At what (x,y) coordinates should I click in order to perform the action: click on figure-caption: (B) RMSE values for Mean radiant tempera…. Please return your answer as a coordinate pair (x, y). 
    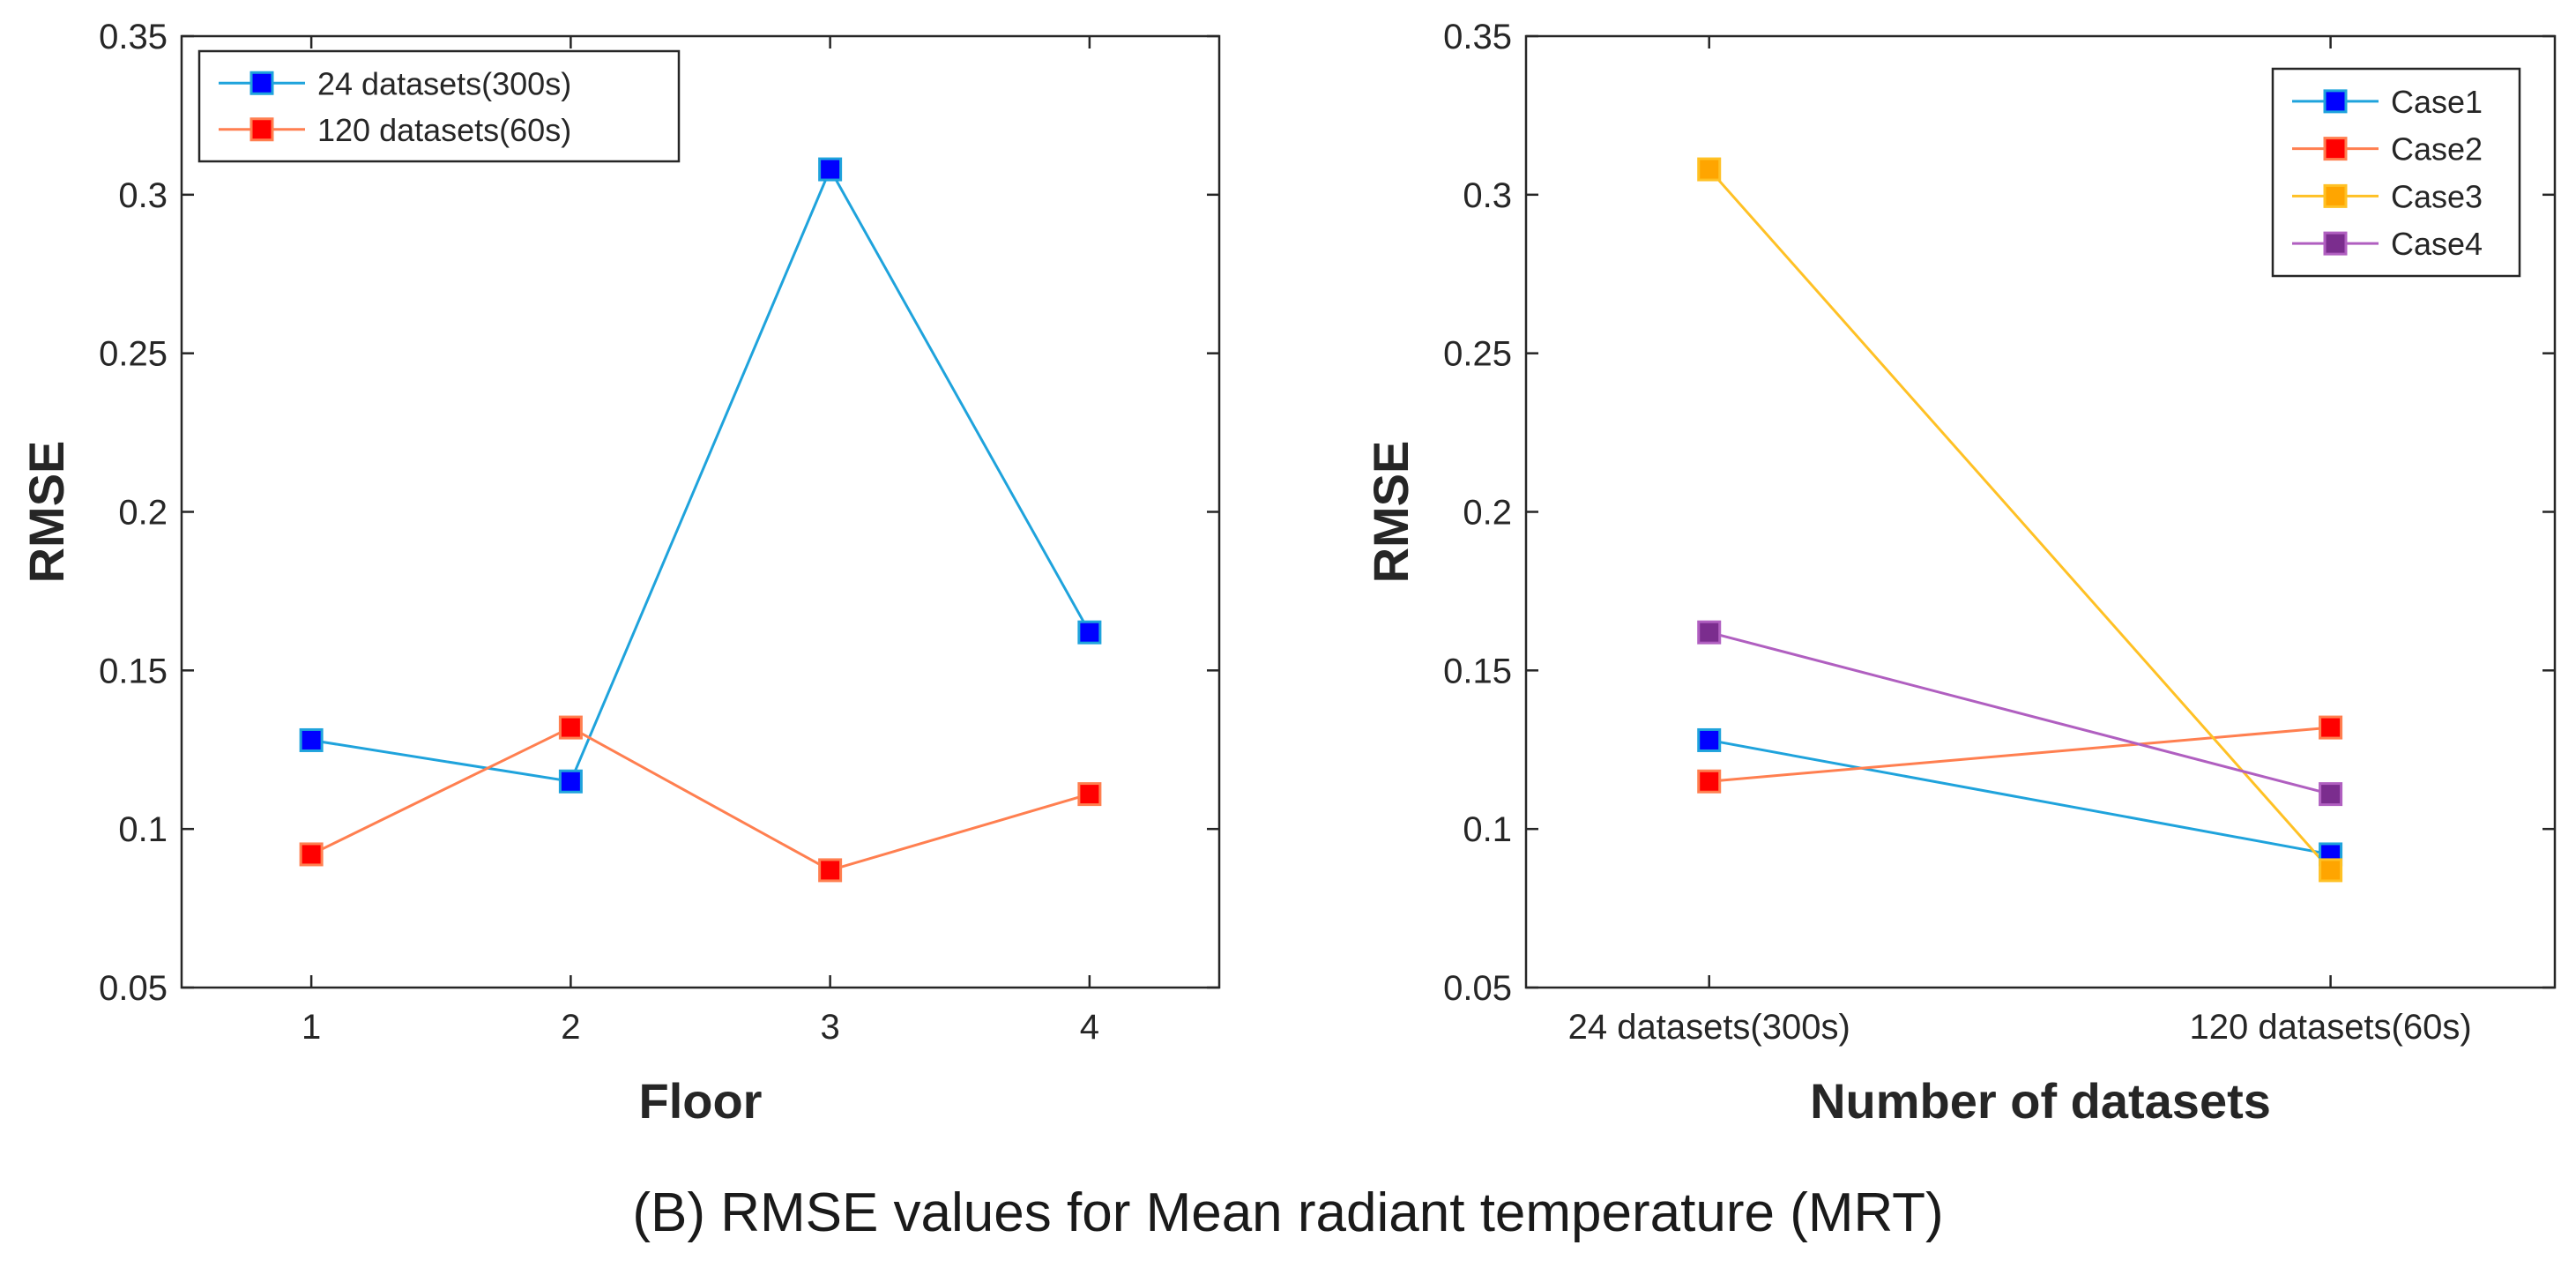
    Looking at the image, I should click on (1288, 1212).